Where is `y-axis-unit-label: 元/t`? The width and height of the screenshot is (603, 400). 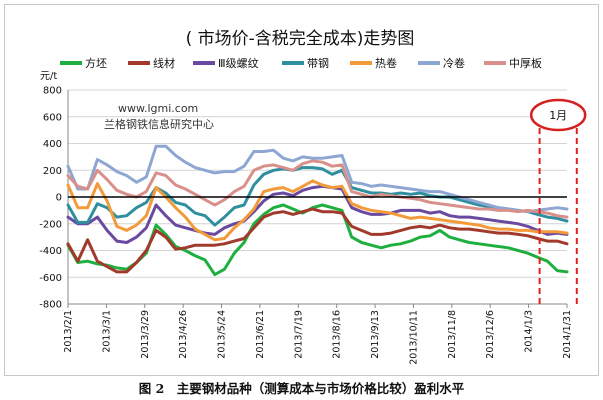
y-axis-unit-label: 元/t is located at coordinates (48, 76).